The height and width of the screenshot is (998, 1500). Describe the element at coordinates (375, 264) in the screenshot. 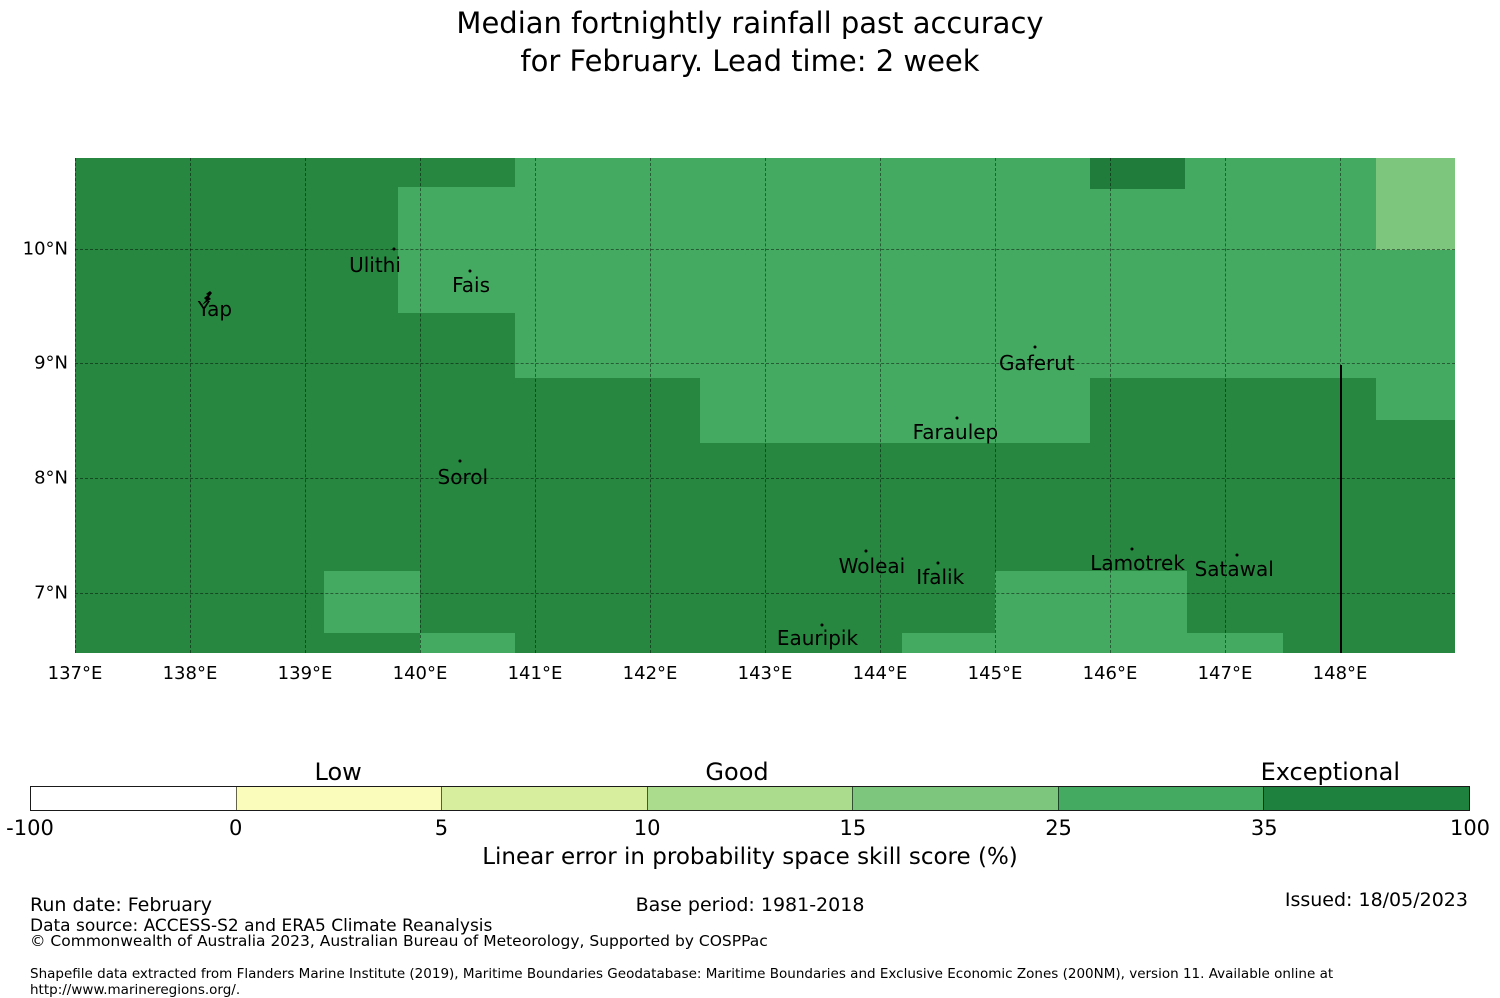

I see `island-label: Ulithi` at that location.